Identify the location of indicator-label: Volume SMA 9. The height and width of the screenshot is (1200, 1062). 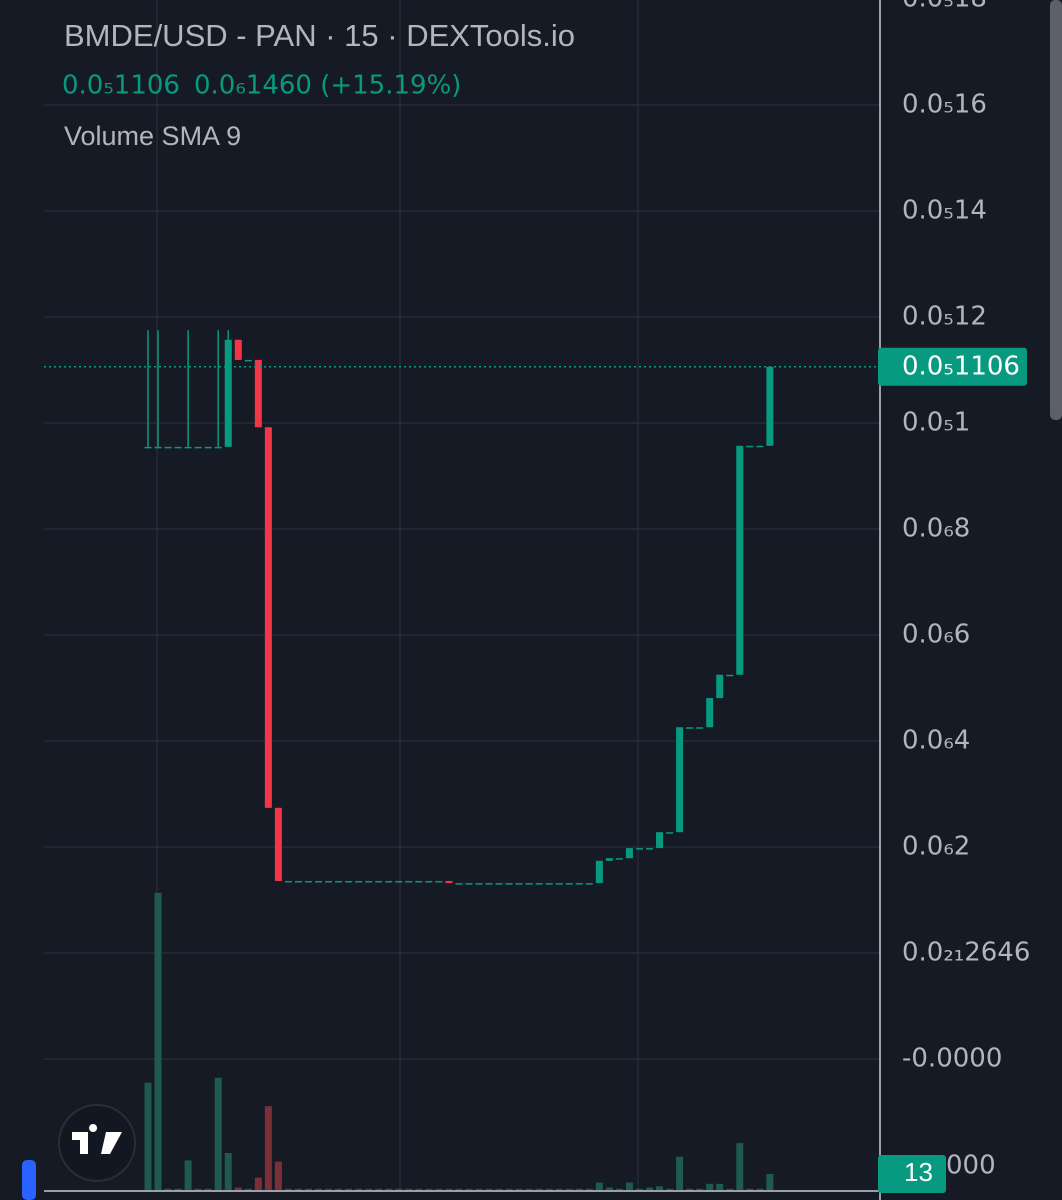
(152, 136).